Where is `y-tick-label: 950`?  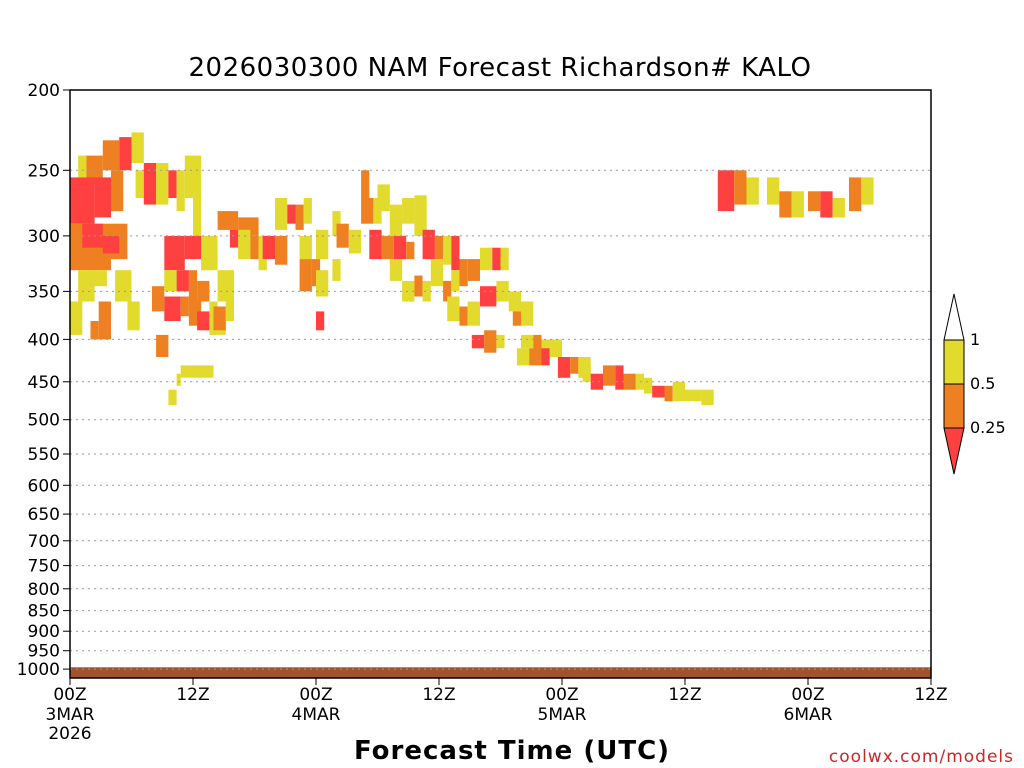 y-tick-label: 950 is located at coordinates (44, 652).